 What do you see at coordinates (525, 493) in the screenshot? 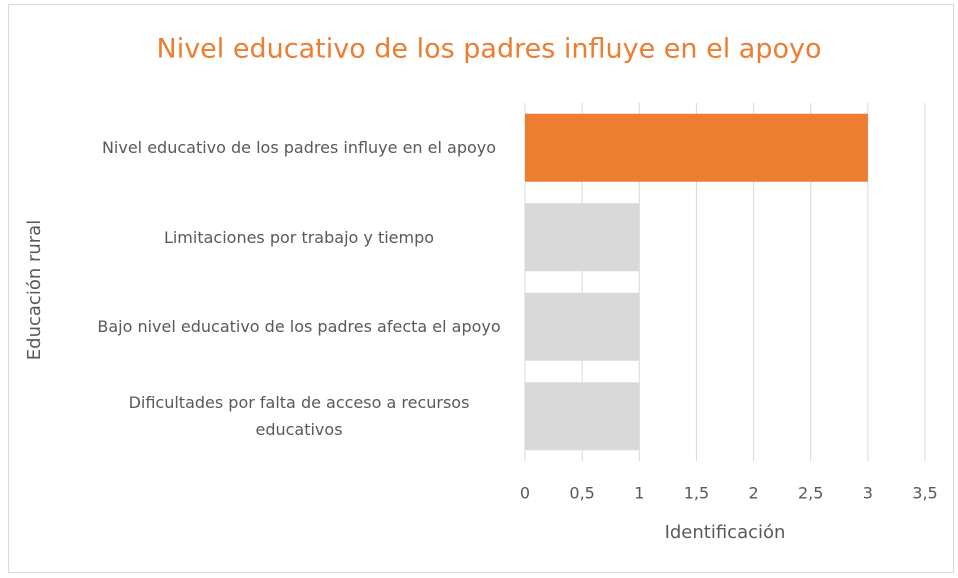
I see `x-tick-label: 0` at bounding box center [525, 493].